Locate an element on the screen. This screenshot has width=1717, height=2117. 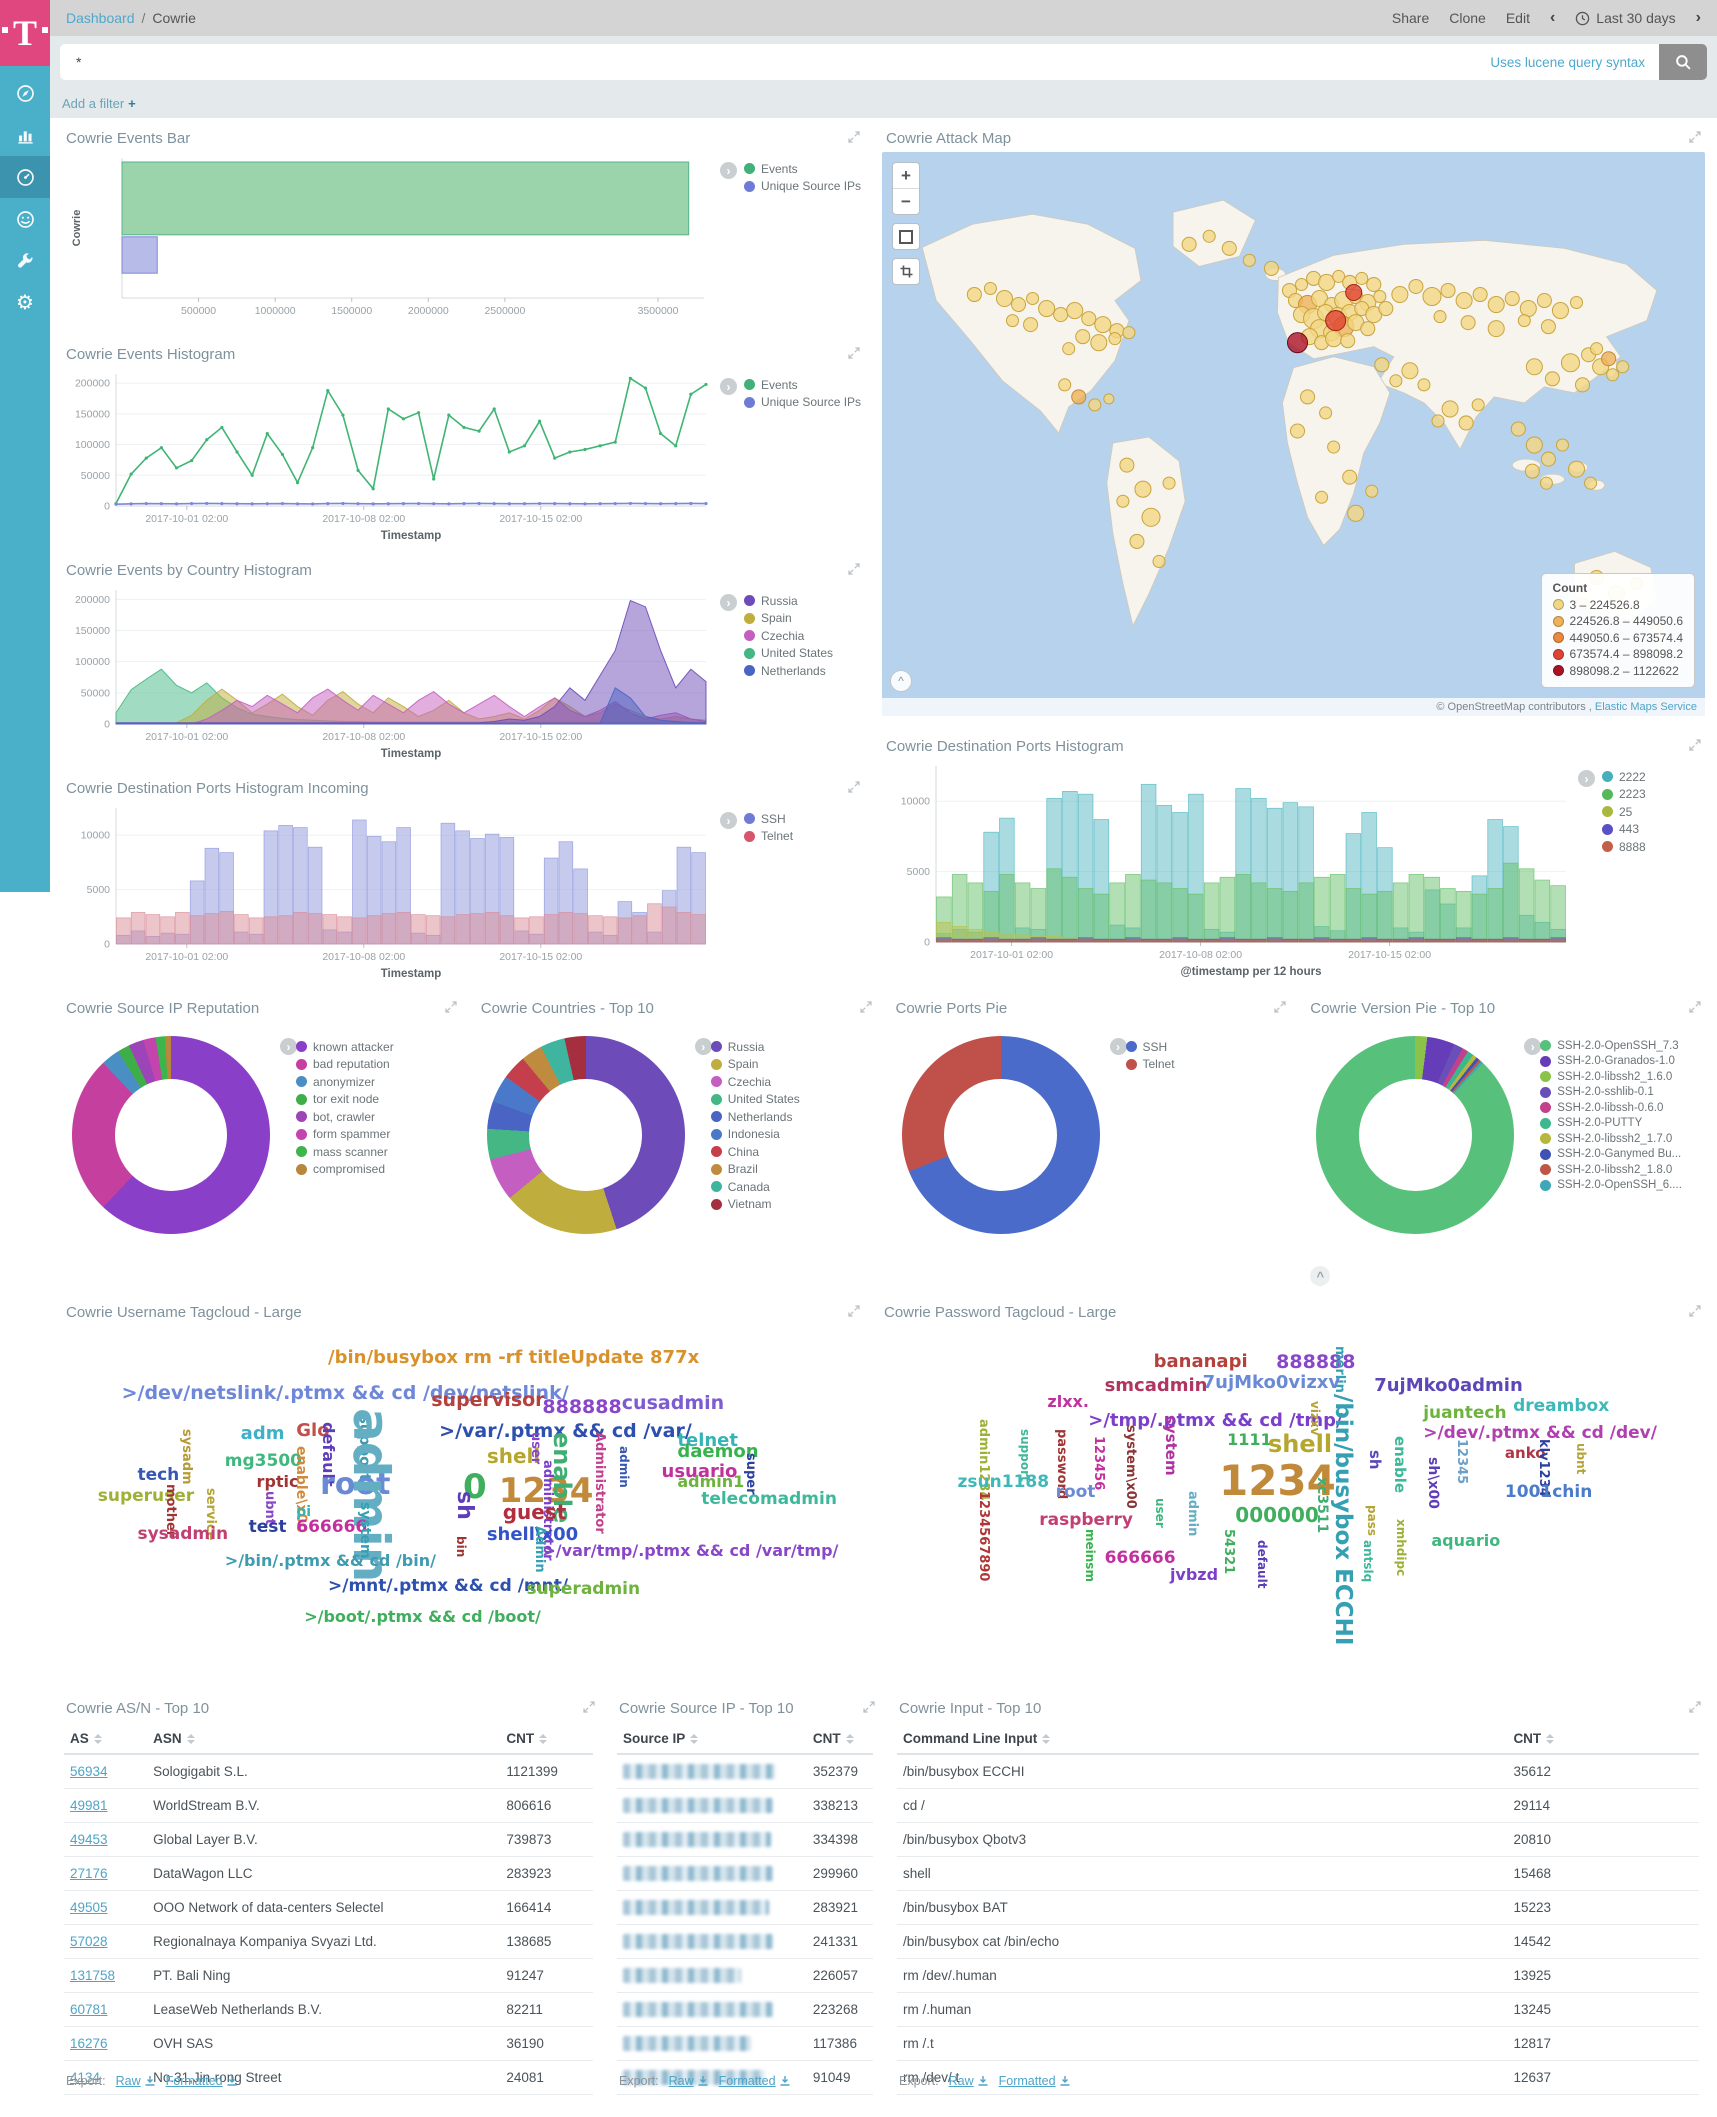
tag-word: telnet is located at coordinates (707, 1441).